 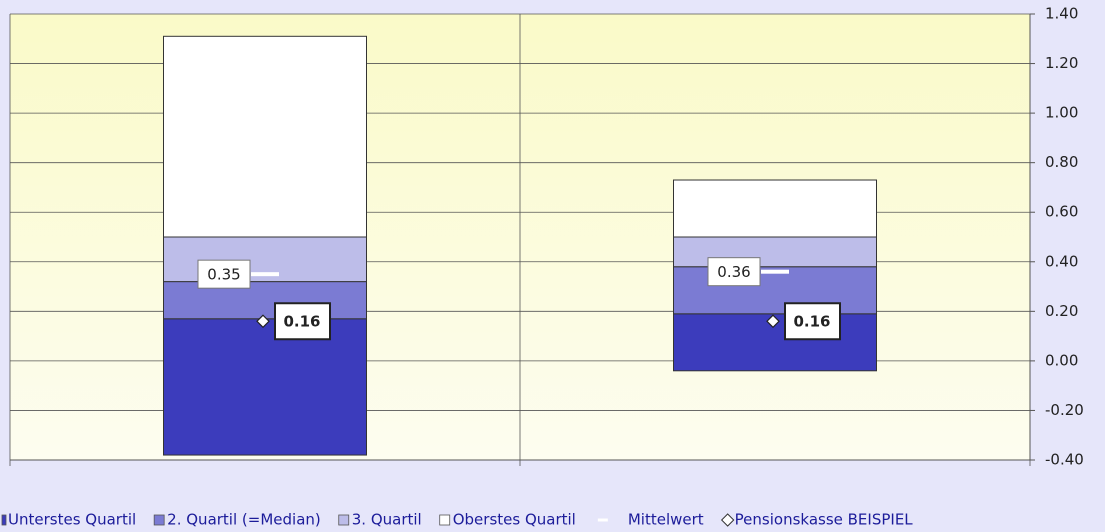 What do you see at coordinates (1061, 360) in the screenshot?
I see `y-tick-label: 0.00` at bounding box center [1061, 360].